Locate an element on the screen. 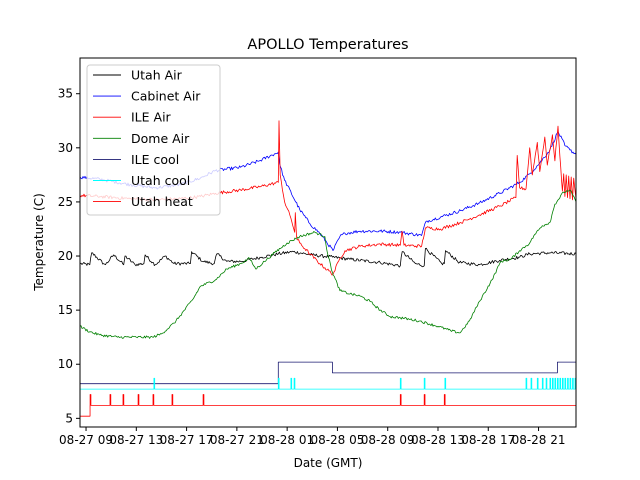 The height and width of the screenshot is (480, 640). y-tick-label: 20 is located at coordinates (65, 256).